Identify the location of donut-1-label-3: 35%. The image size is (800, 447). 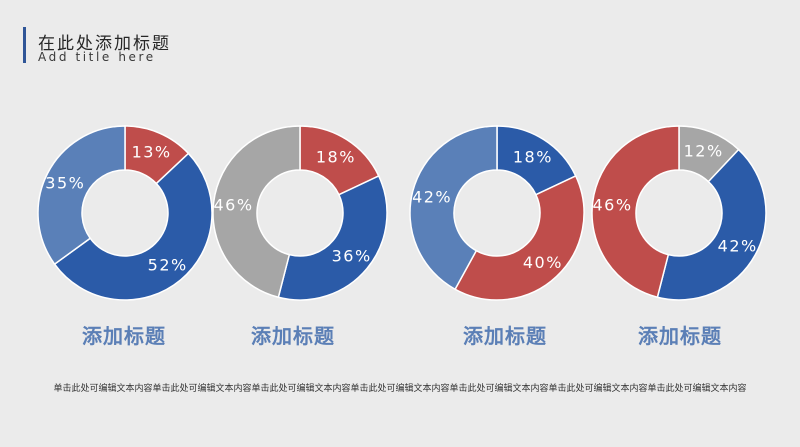
(65, 183).